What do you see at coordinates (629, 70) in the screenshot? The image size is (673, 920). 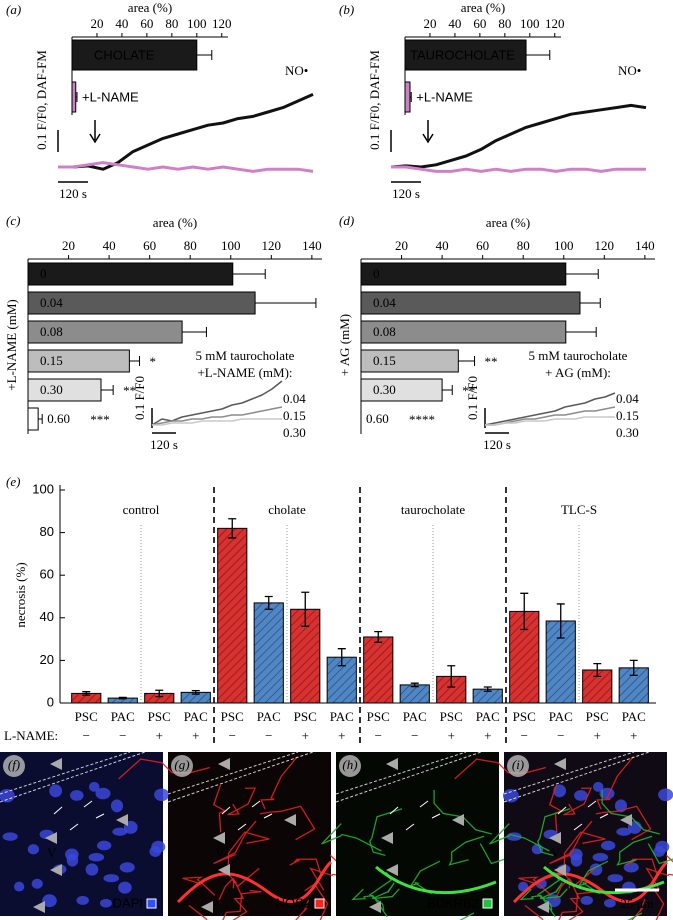 I see `annotation: NO•` at bounding box center [629, 70].